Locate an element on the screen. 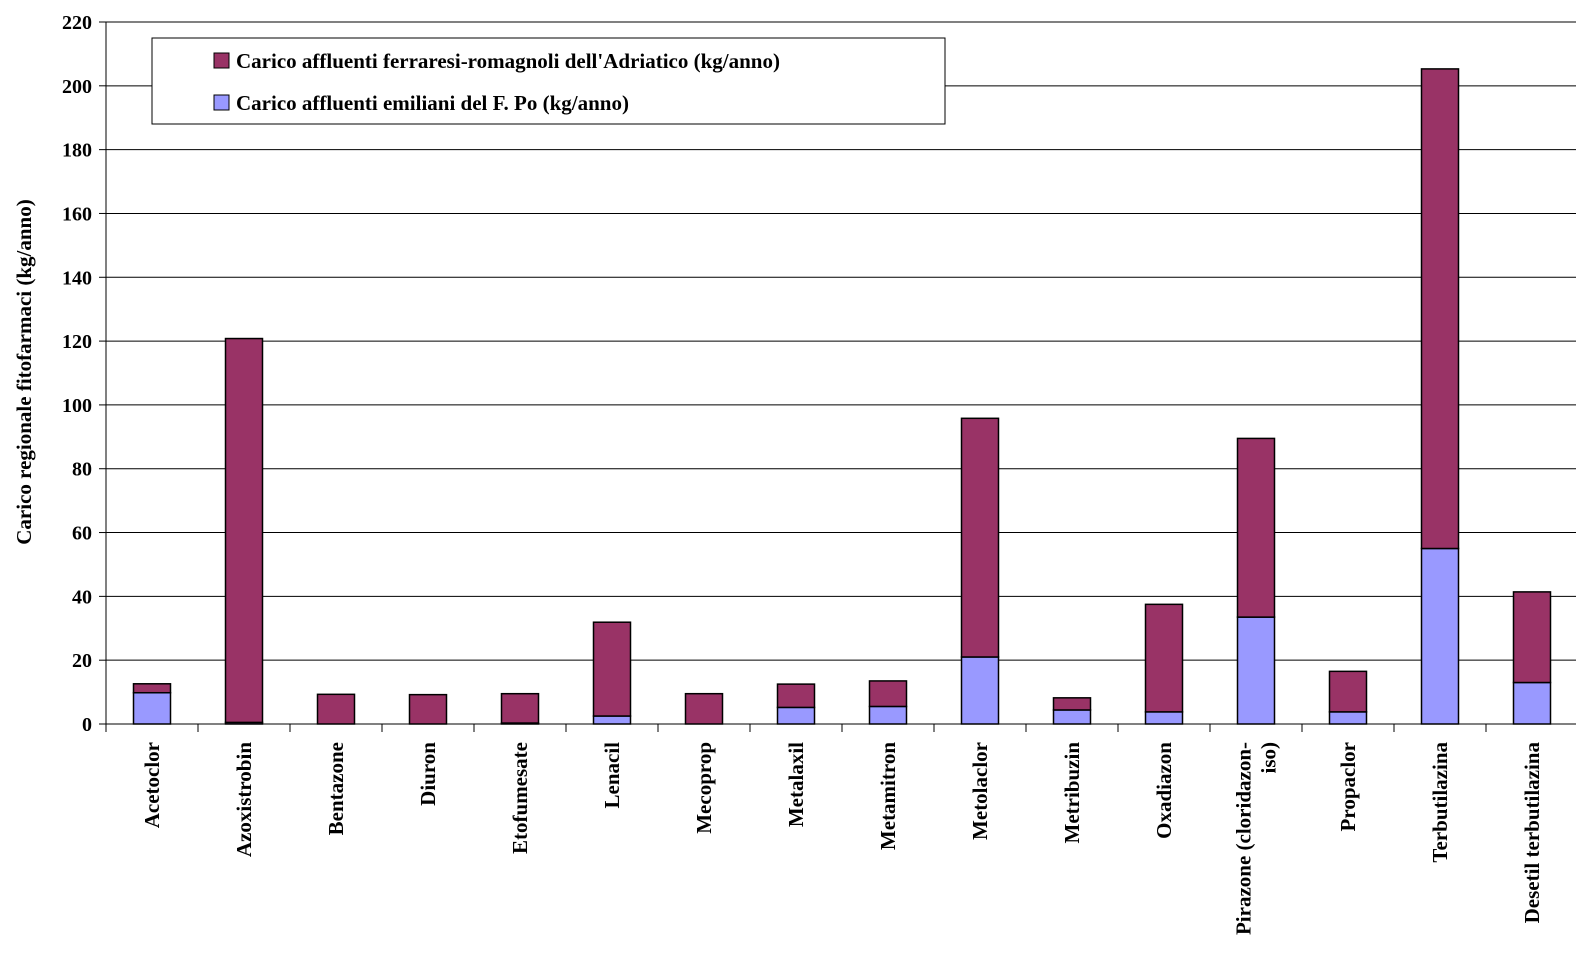 The image size is (1580, 980). x-tick-label: Propaclor is located at coordinates (1348, 786).